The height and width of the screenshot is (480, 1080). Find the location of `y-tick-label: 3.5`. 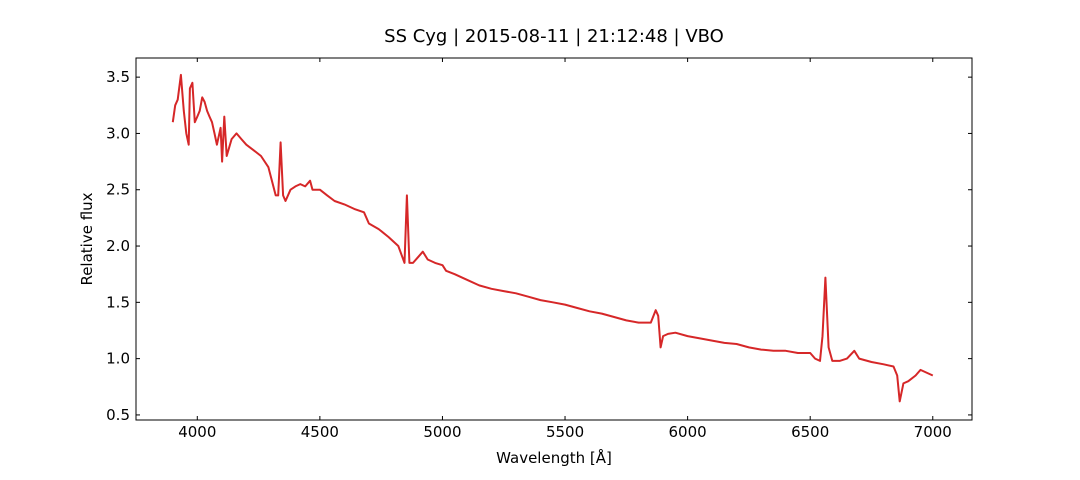

y-tick-label: 3.5 is located at coordinates (118, 77).